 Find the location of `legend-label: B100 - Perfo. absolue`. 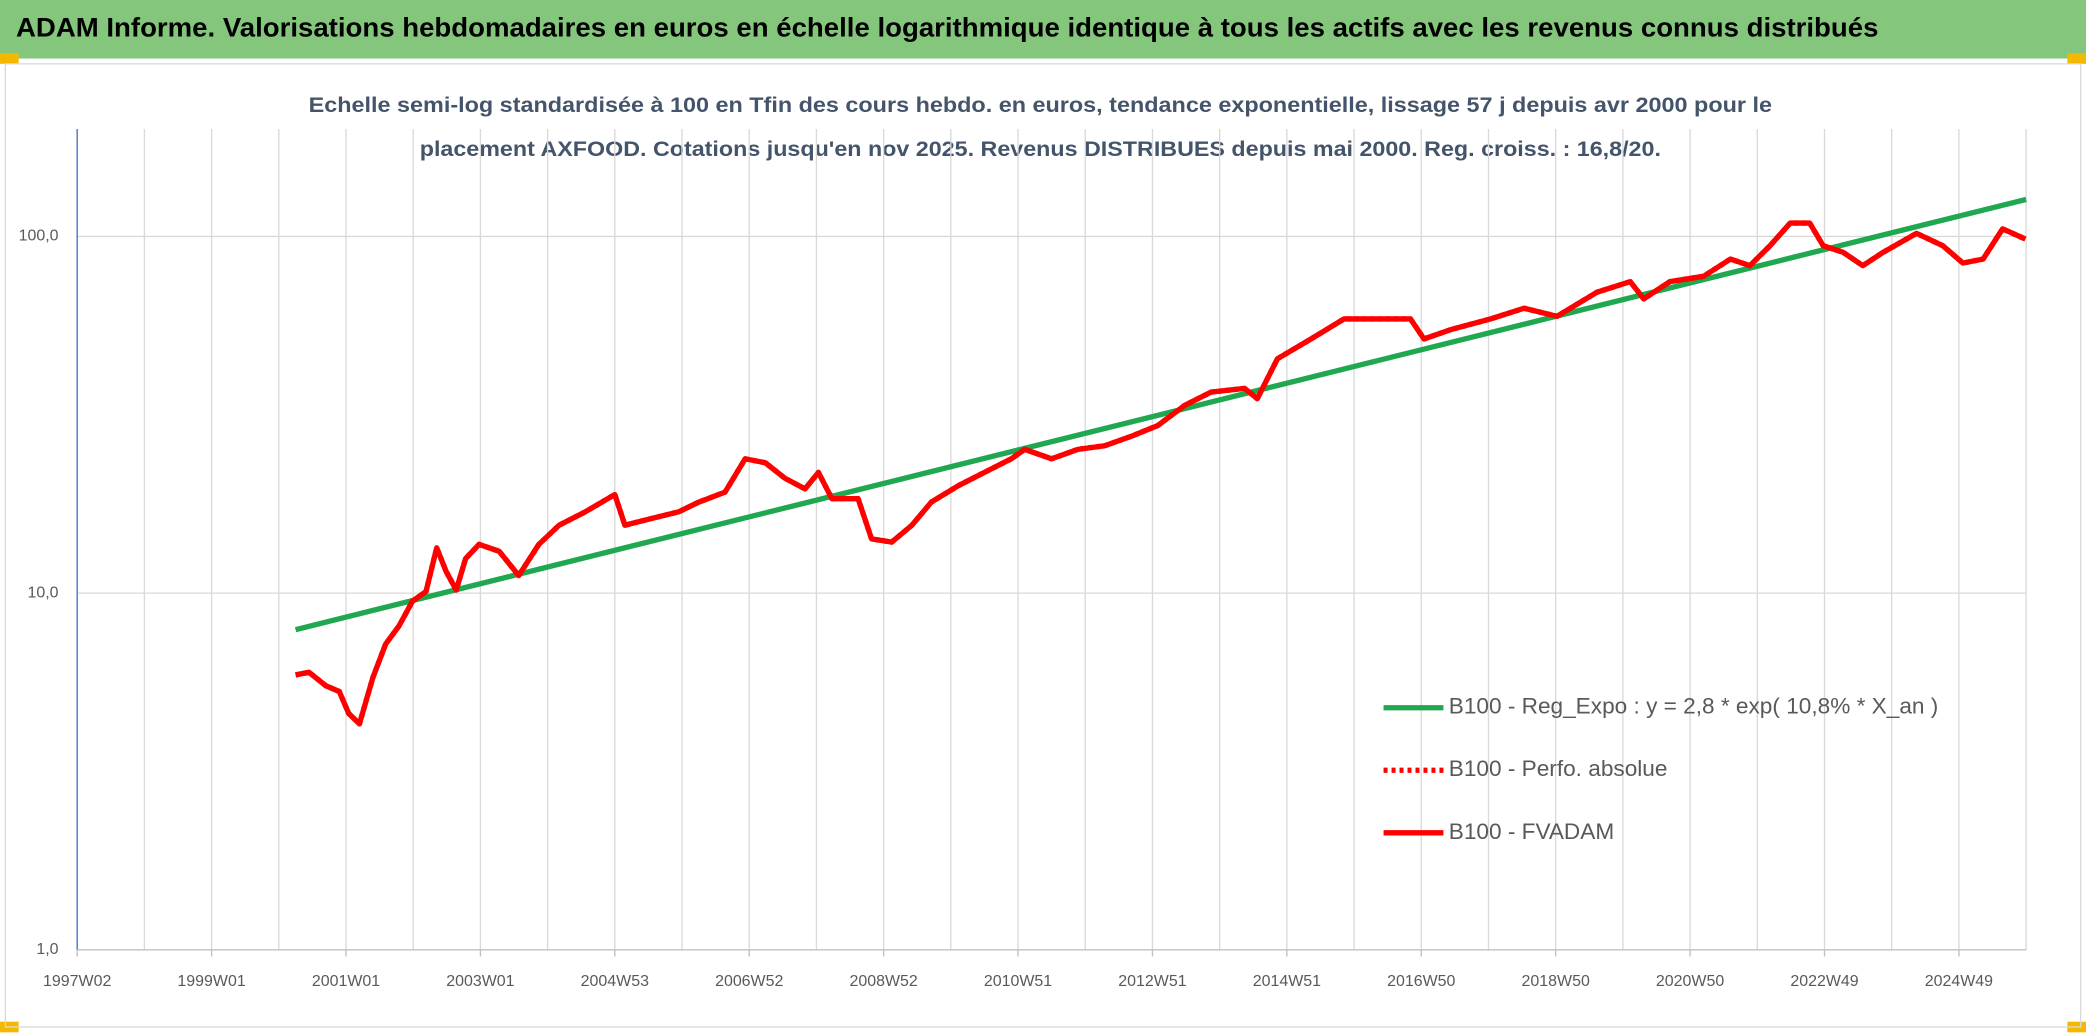

legend-label: B100 - Perfo. absolue is located at coordinates (1558, 768).